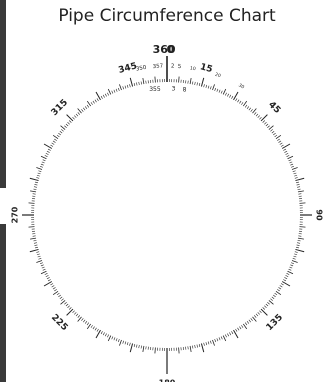 Image resolution: width=334 pixels, height=382 pixels. What do you see at coordinates (164, 49) in the screenshot?
I see `major-label: 360` at bounding box center [164, 49].